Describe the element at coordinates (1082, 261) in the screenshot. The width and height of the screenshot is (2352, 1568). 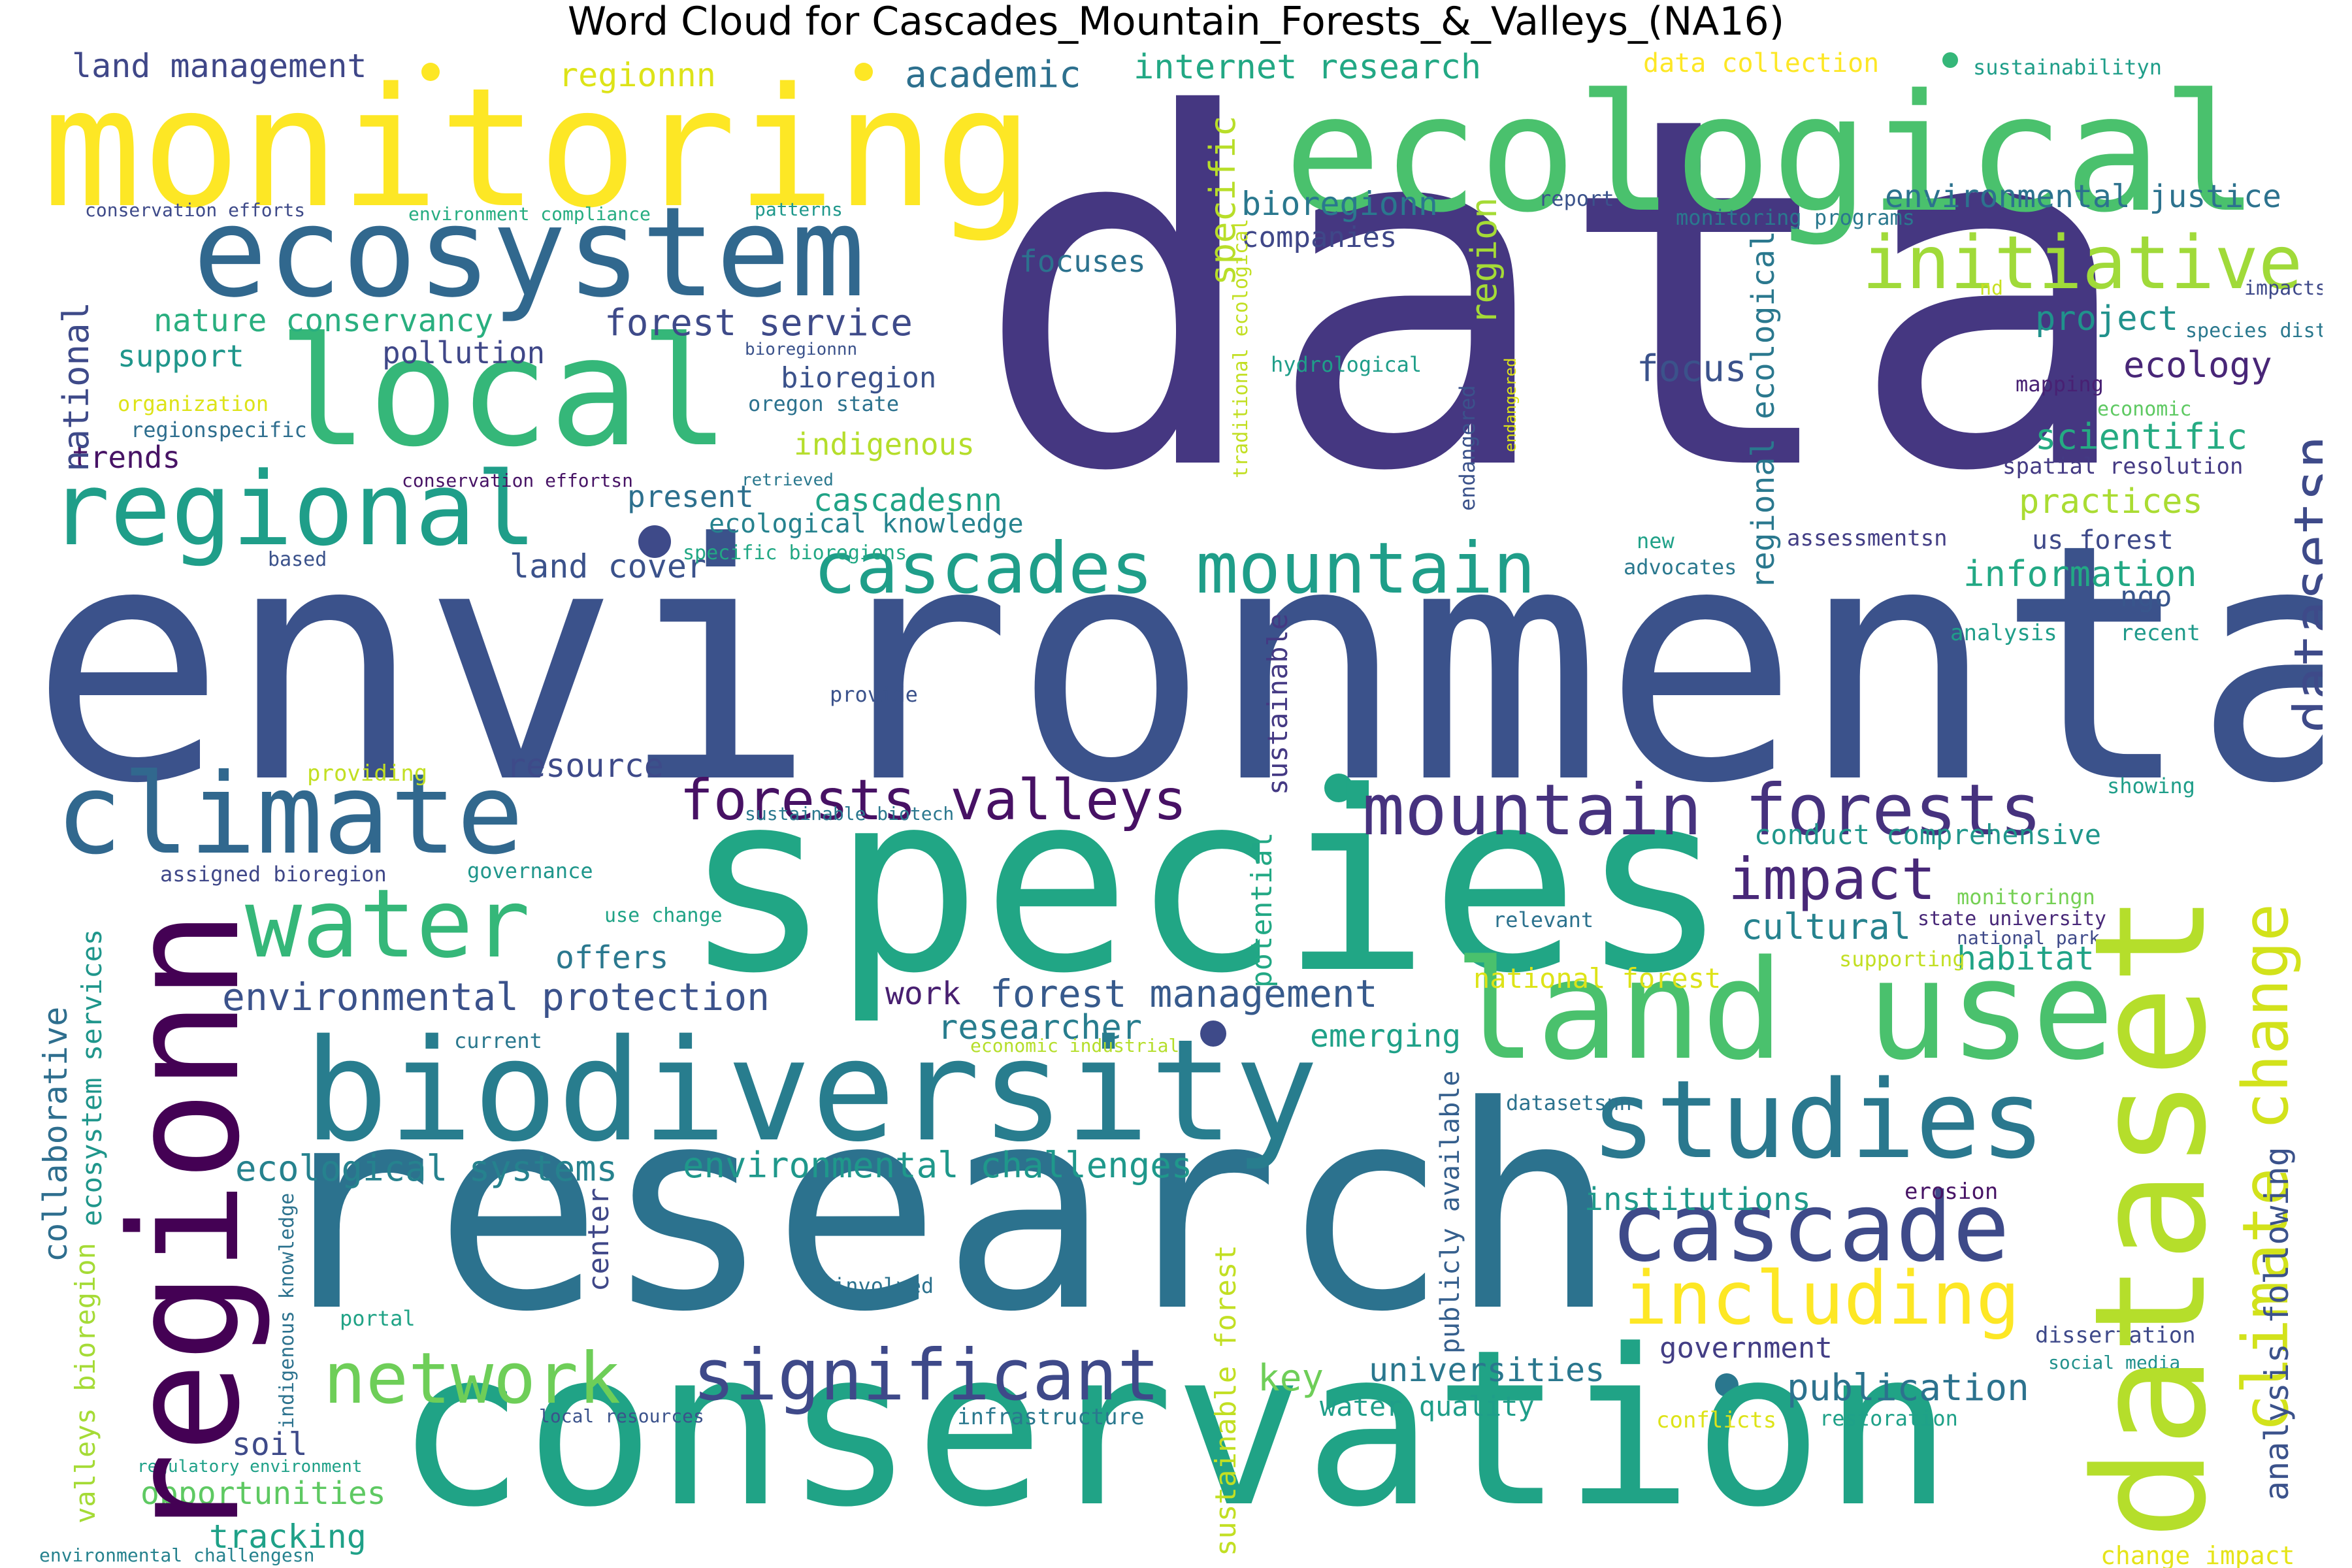
I see `word-focuses: focuses` at that location.